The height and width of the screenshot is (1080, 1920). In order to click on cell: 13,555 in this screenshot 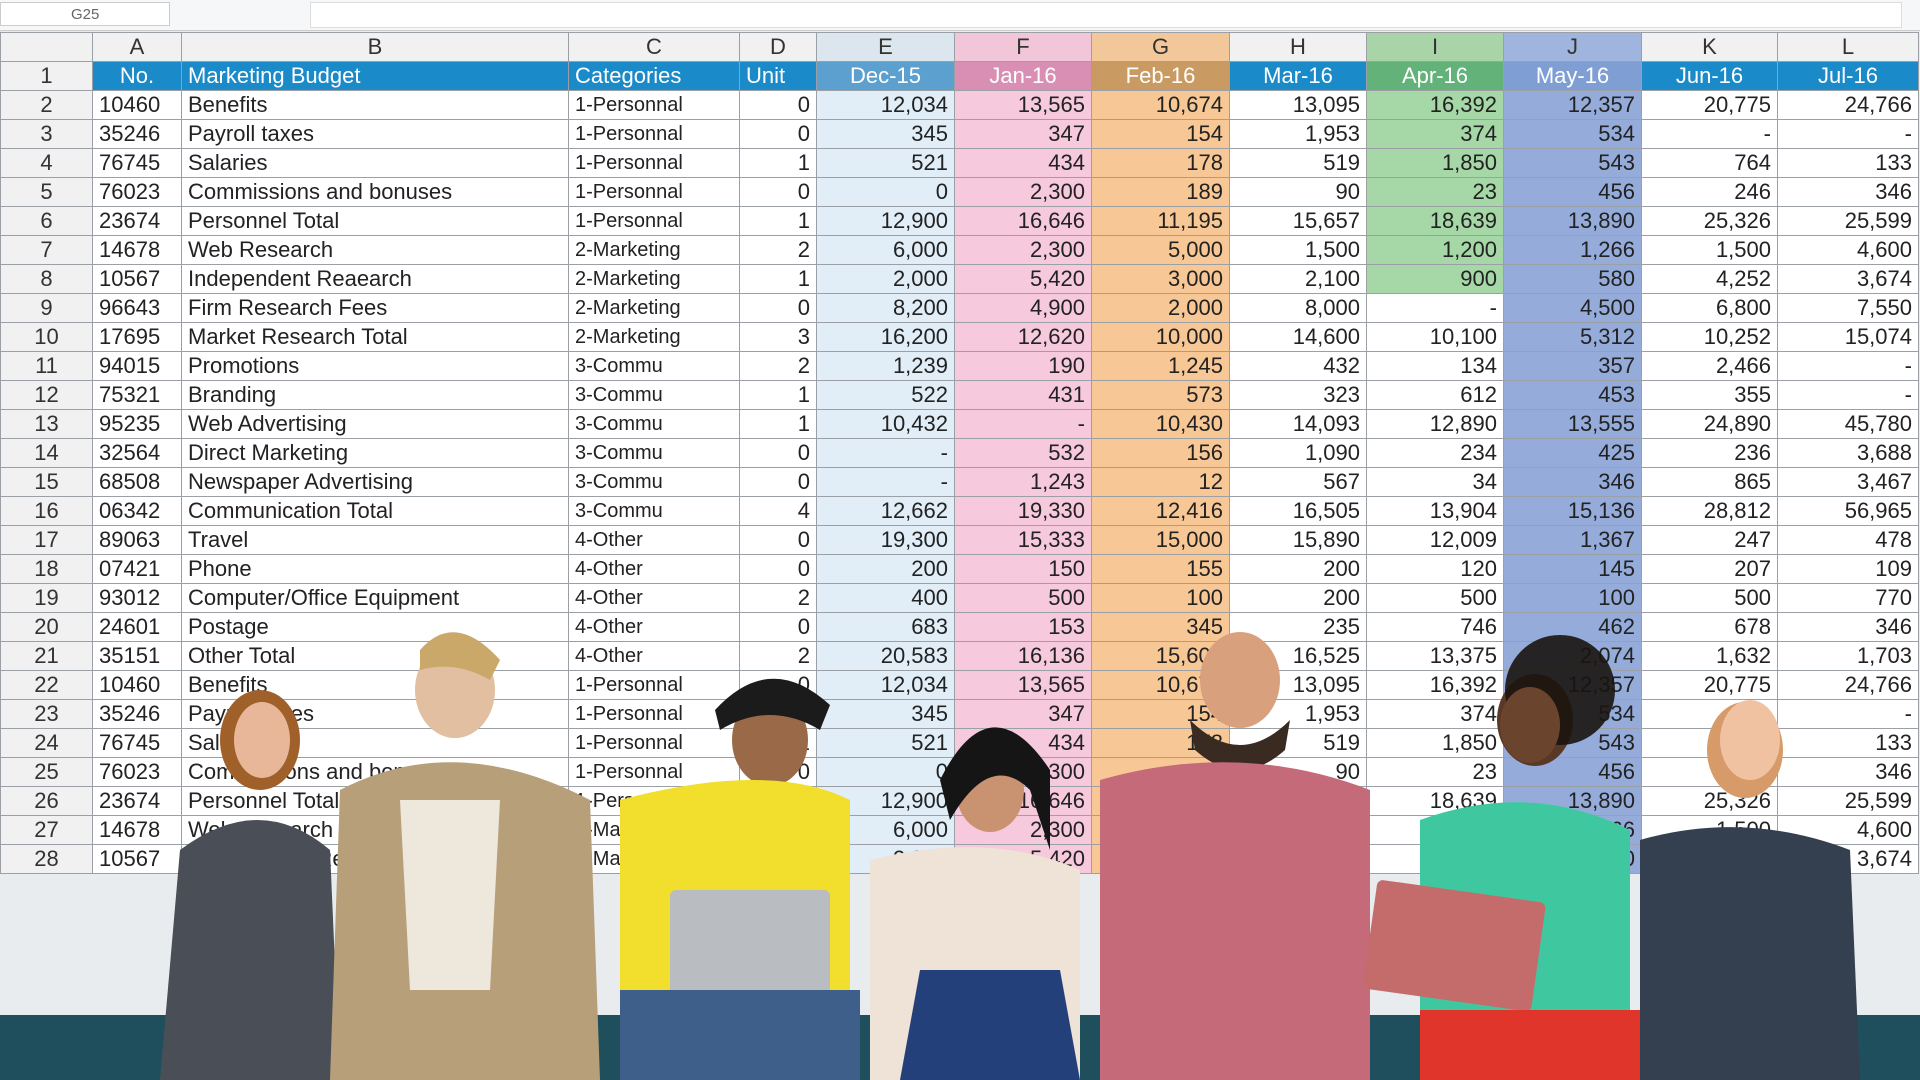, I will do `click(1572, 424)`.